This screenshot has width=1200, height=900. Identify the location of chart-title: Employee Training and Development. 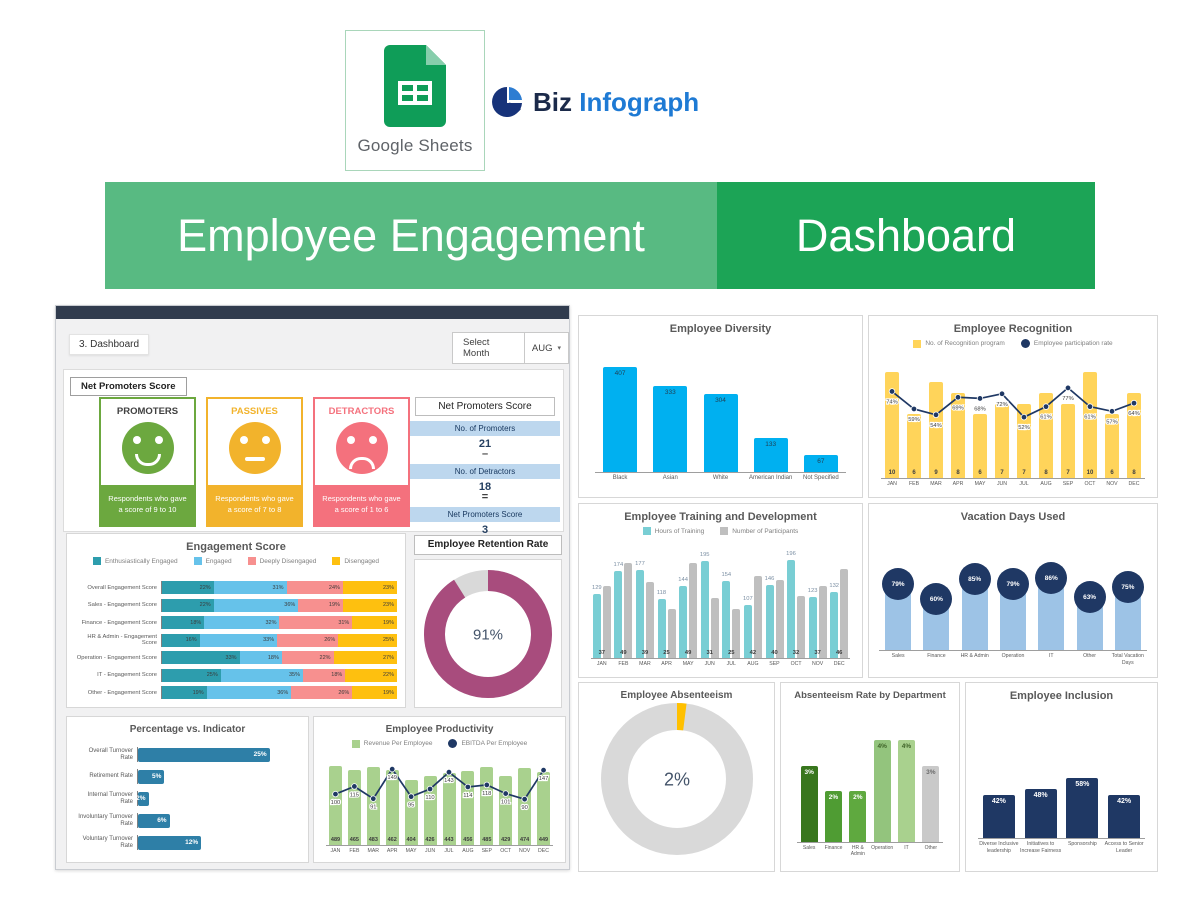
(720, 517).